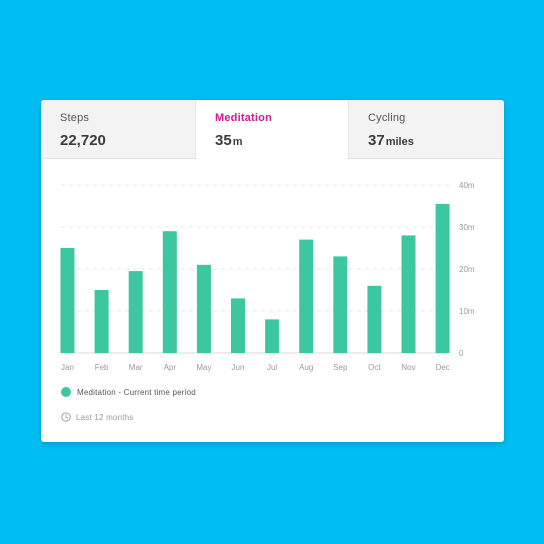 Image resolution: width=544 pixels, height=544 pixels. I want to click on tab-meditation-value: 35m, so click(229, 140).